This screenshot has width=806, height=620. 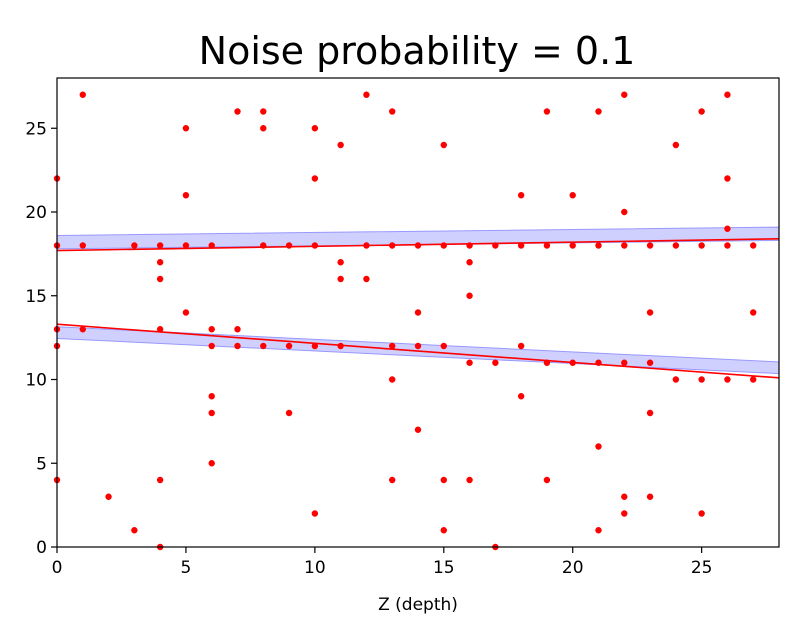 What do you see at coordinates (382, 562) in the screenshot?
I see `x-axis-ticks: 0 5 10 15 20 25` at bounding box center [382, 562].